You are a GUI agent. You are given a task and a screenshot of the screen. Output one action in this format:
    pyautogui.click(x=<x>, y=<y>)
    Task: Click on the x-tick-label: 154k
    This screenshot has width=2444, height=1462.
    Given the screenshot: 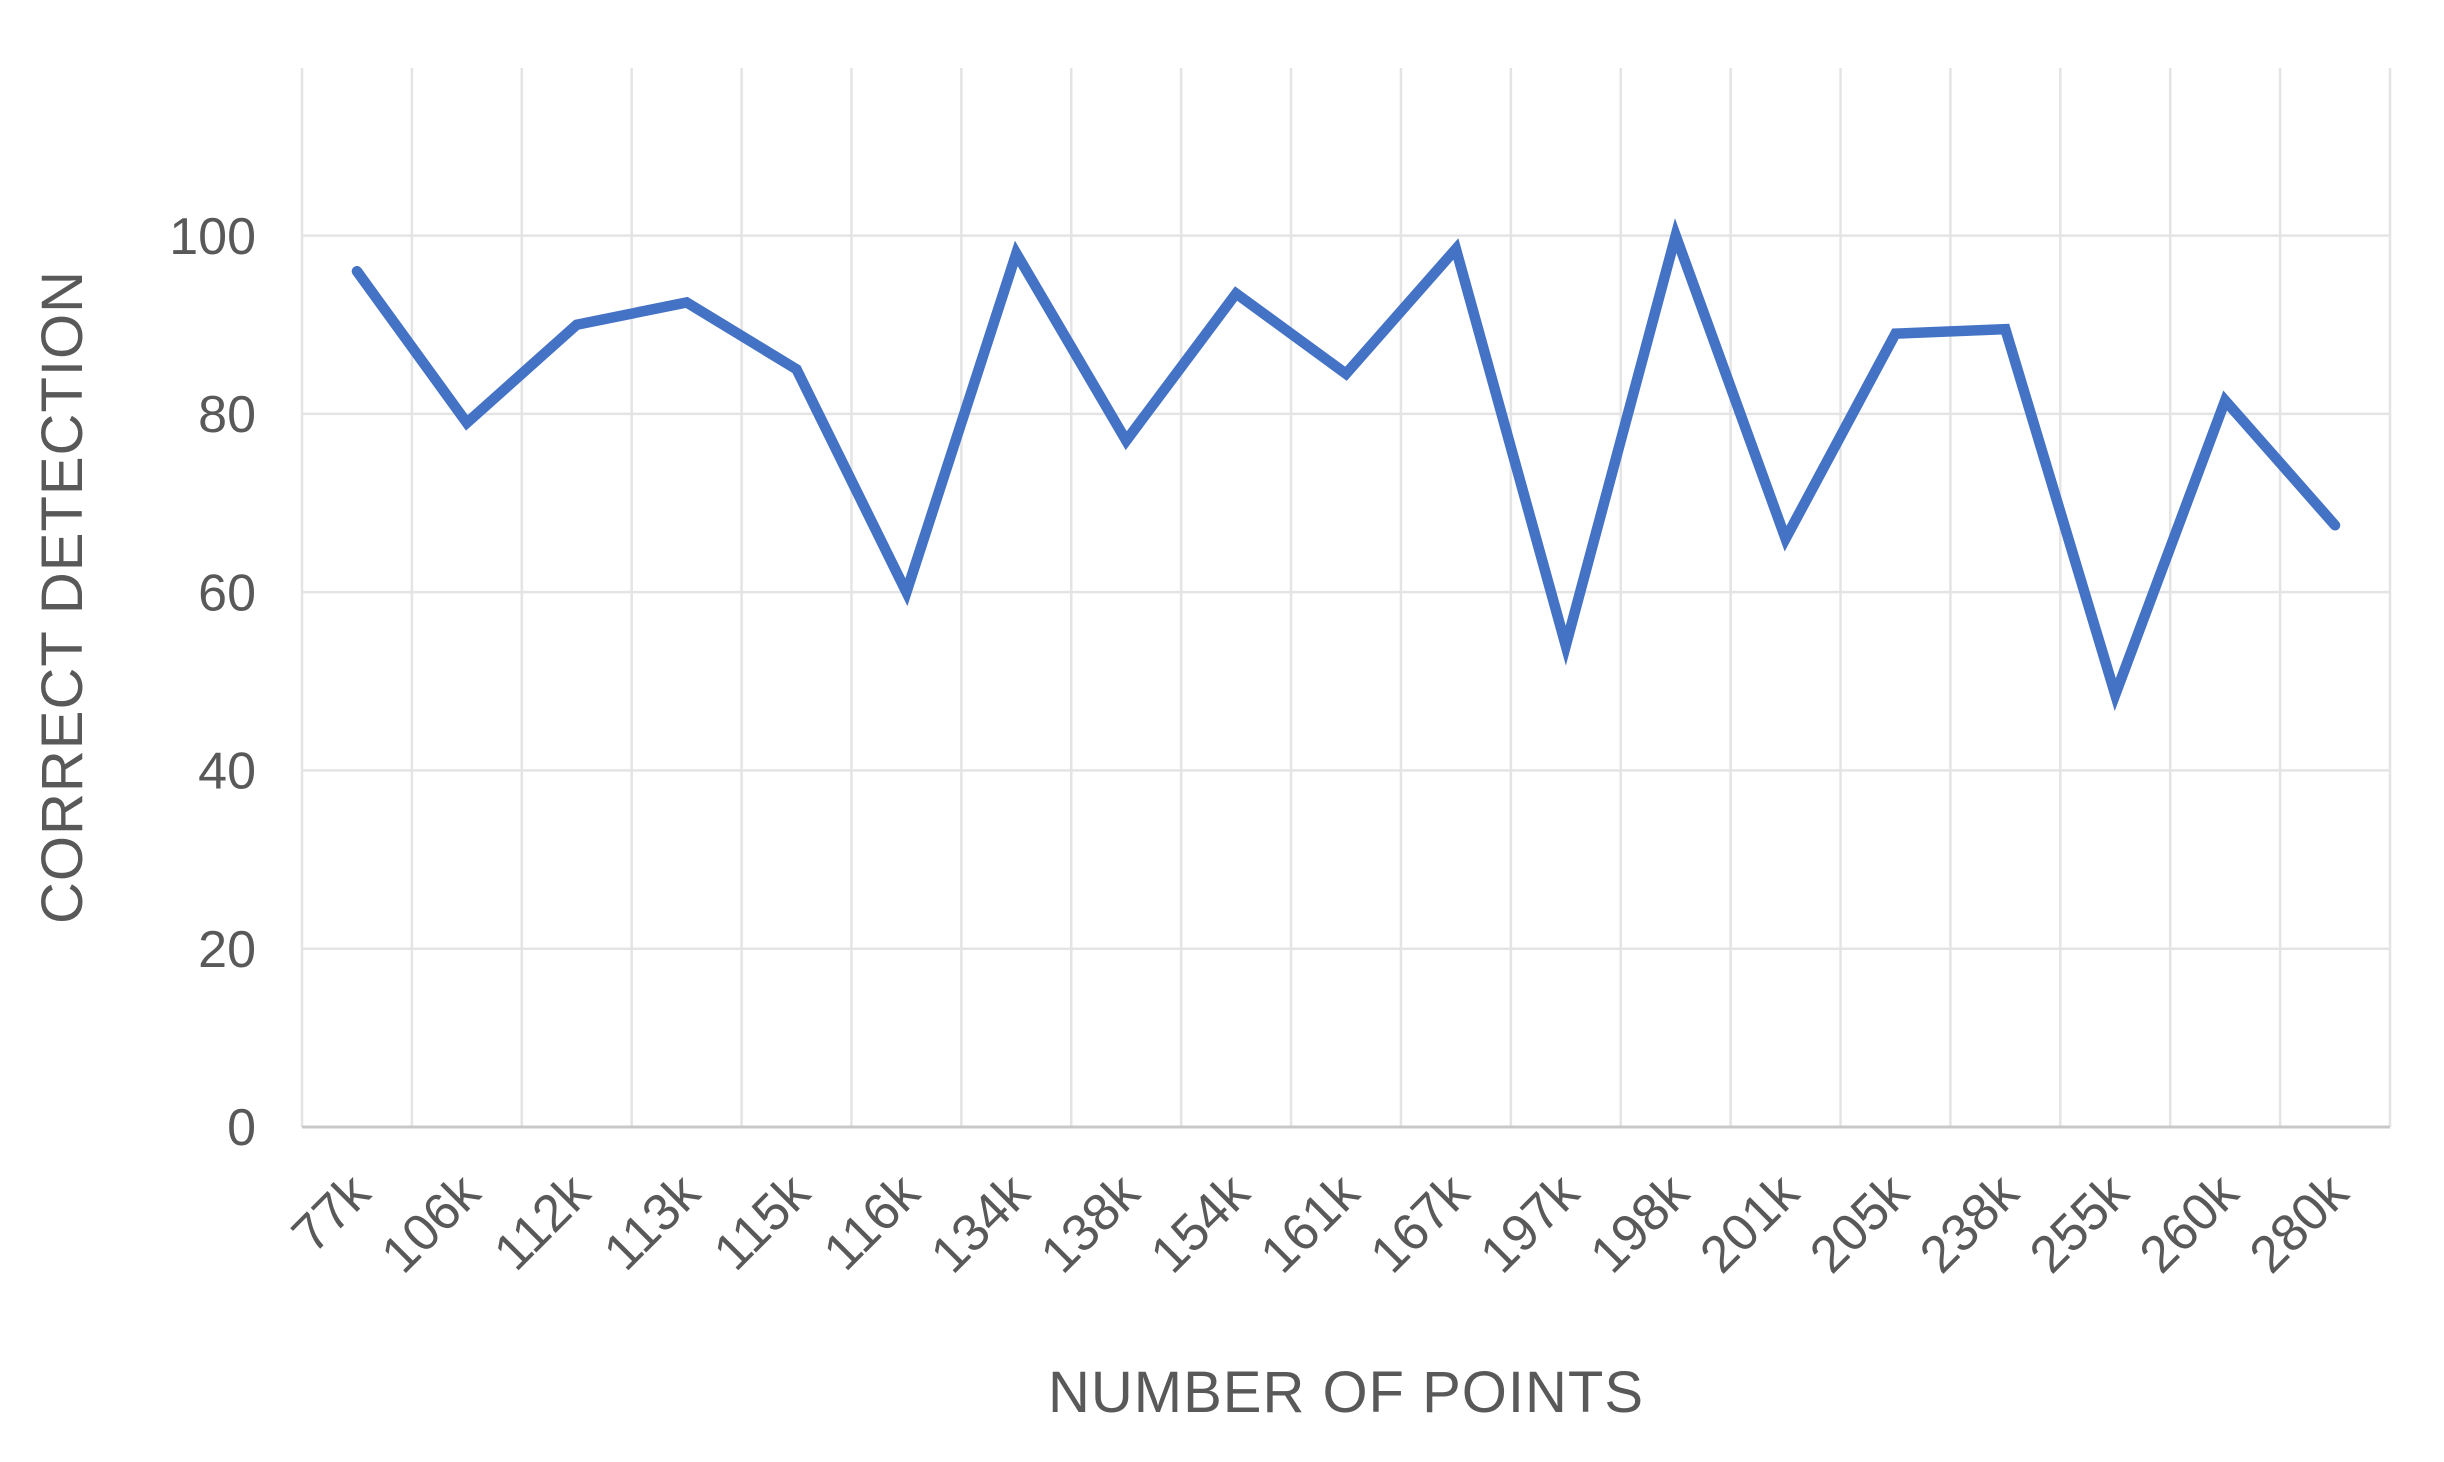 What is the action you would take?
    pyautogui.click(x=1200, y=1223)
    